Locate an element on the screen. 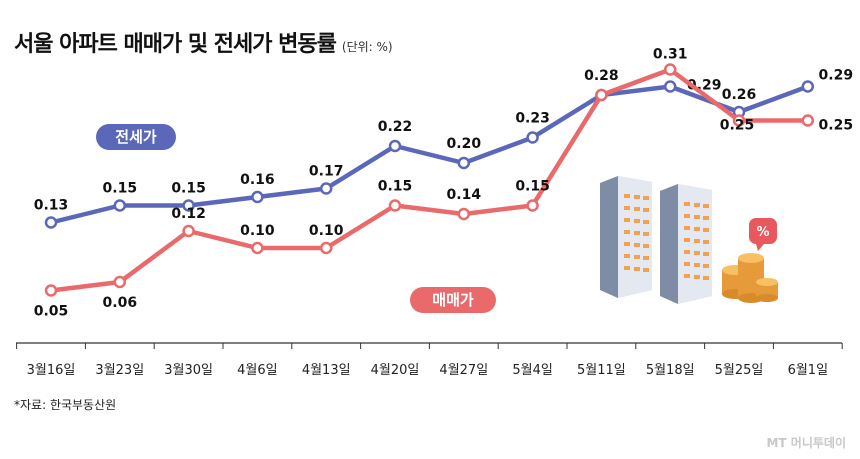 Image resolution: width=860 pixels, height=459 pixels. source-note: *자료: 한국부동산원 is located at coordinates (65, 405).